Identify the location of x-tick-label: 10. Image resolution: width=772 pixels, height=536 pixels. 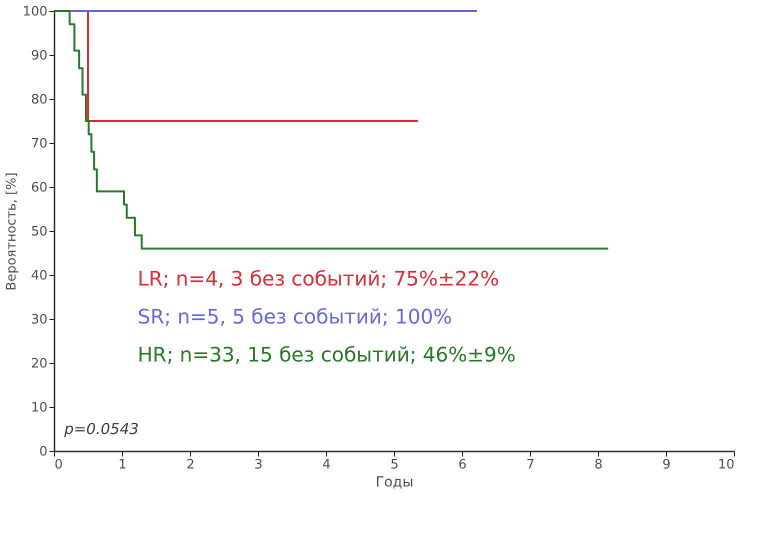
(726, 465).